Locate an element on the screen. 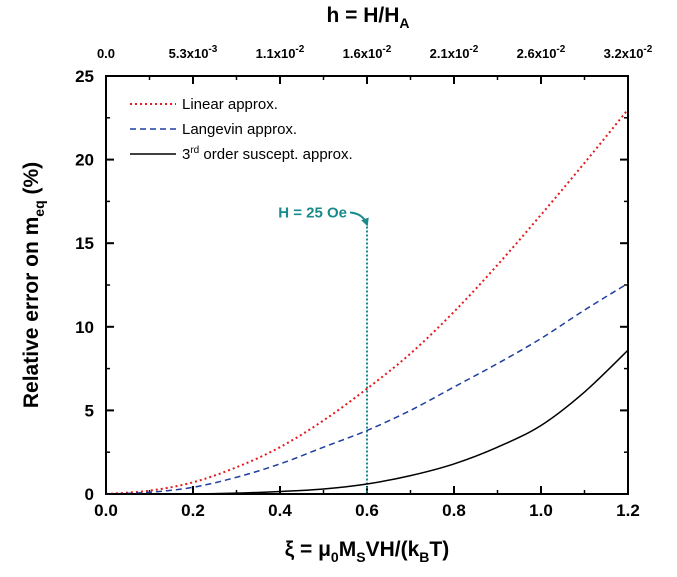  annotation-label: H = 25 Oe is located at coordinates (312, 212).